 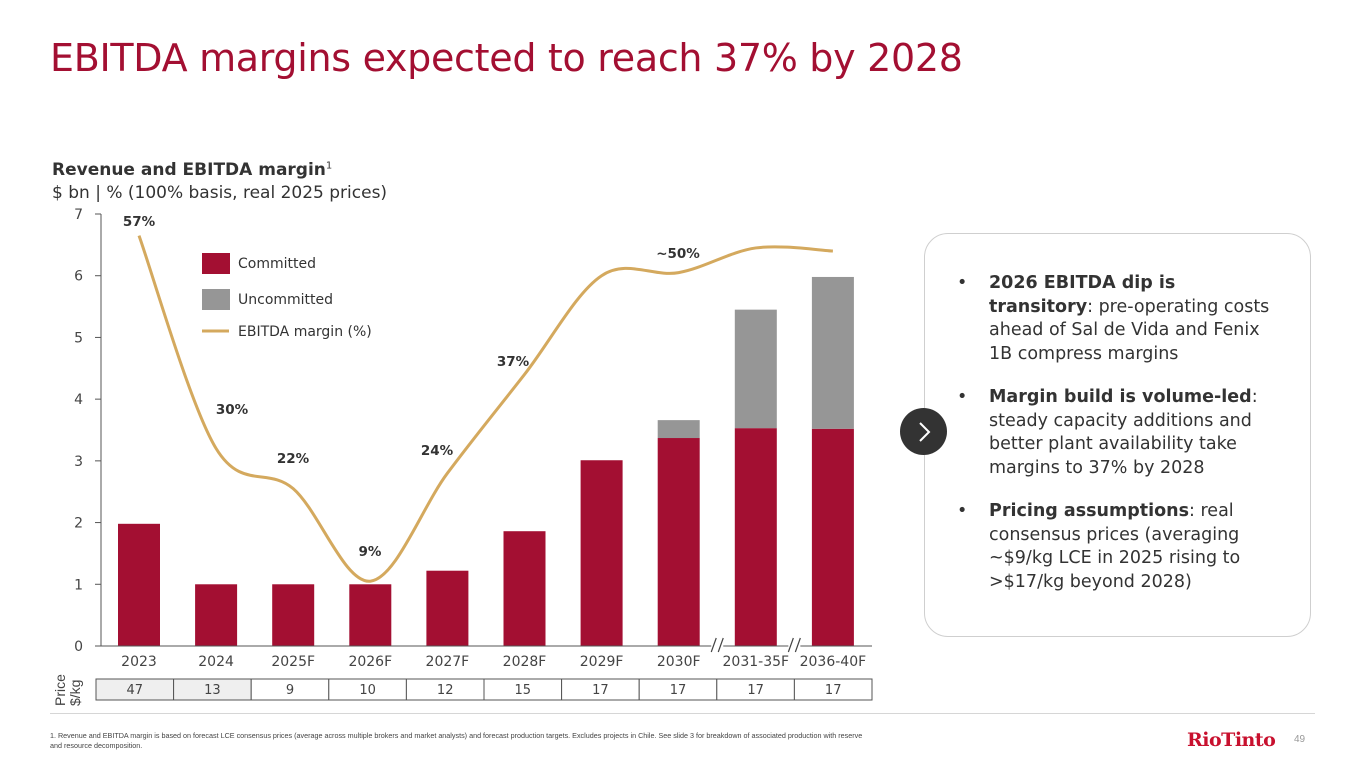 I want to click on legend: Committed Uncommitted EBITDA margin (%), so click(x=287, y=296).